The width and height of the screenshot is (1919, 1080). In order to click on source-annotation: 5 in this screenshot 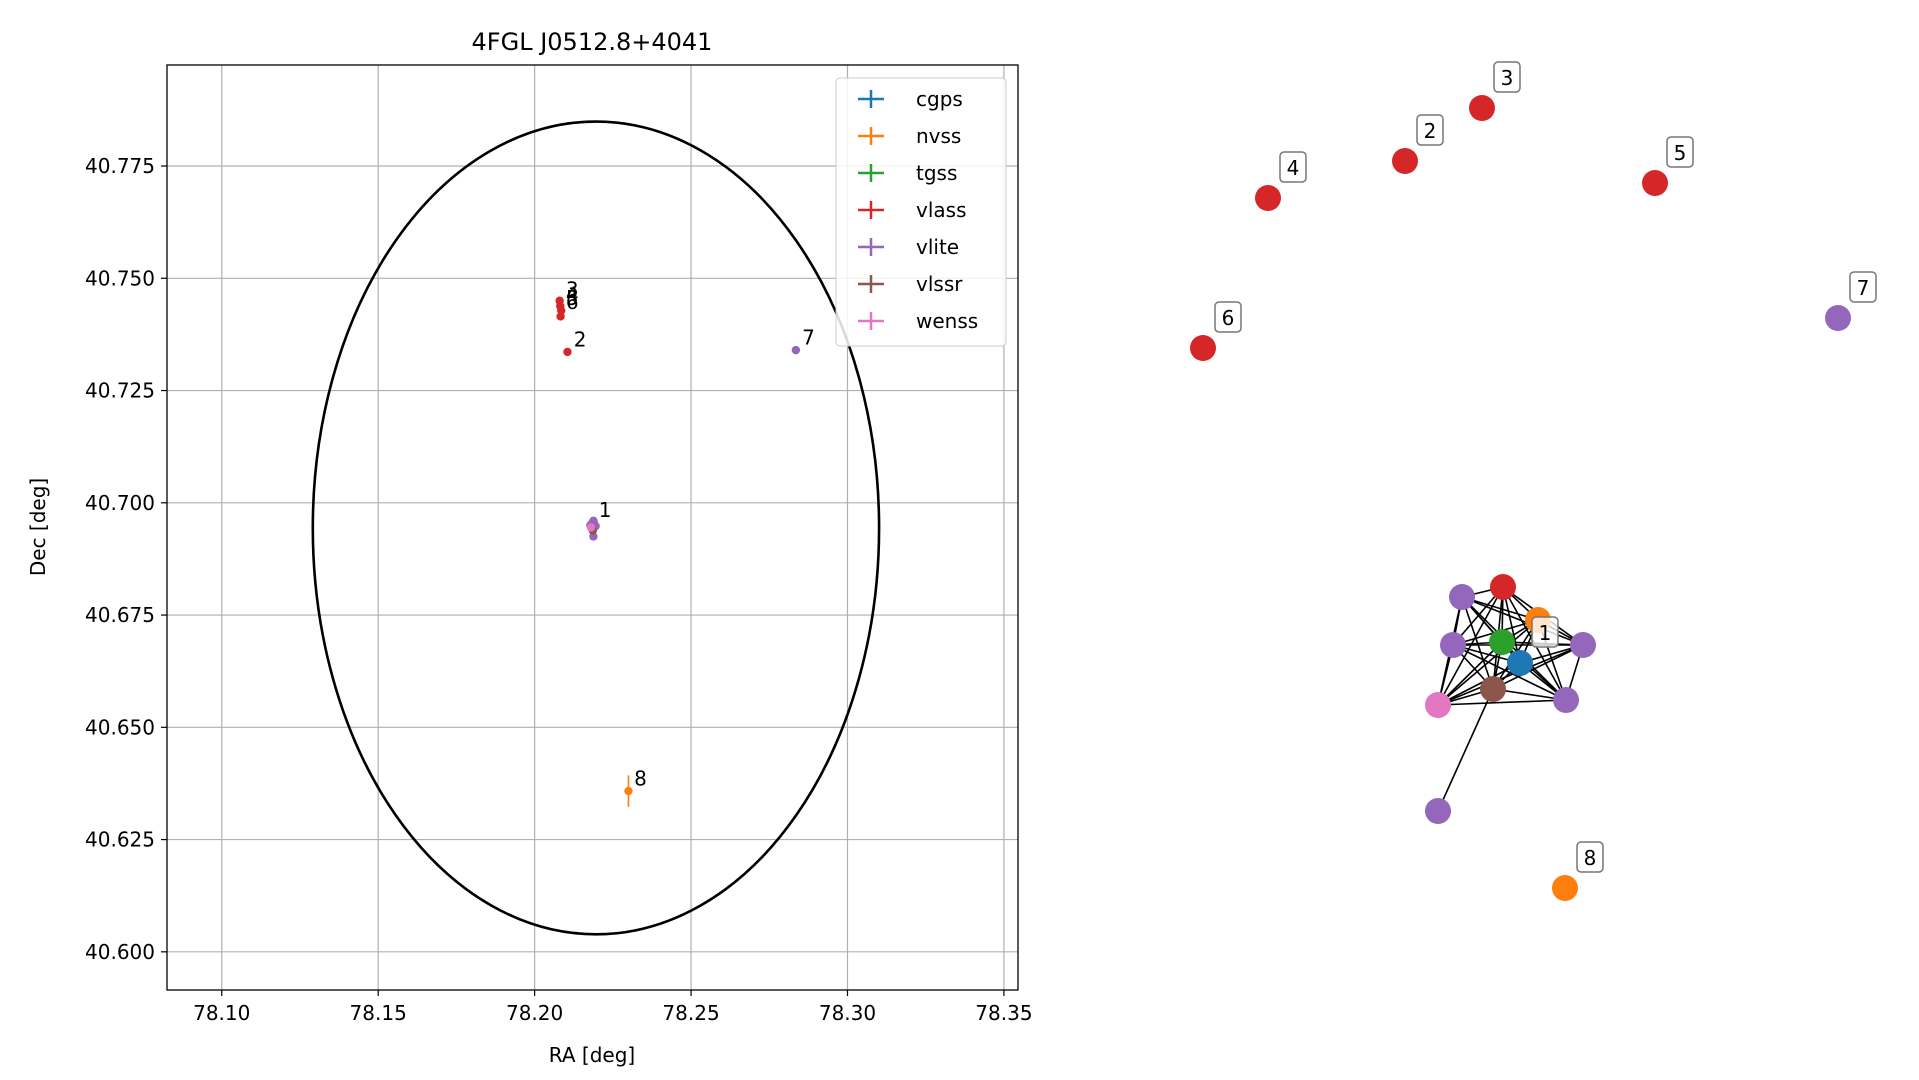, I will do `click(572, 298)`.